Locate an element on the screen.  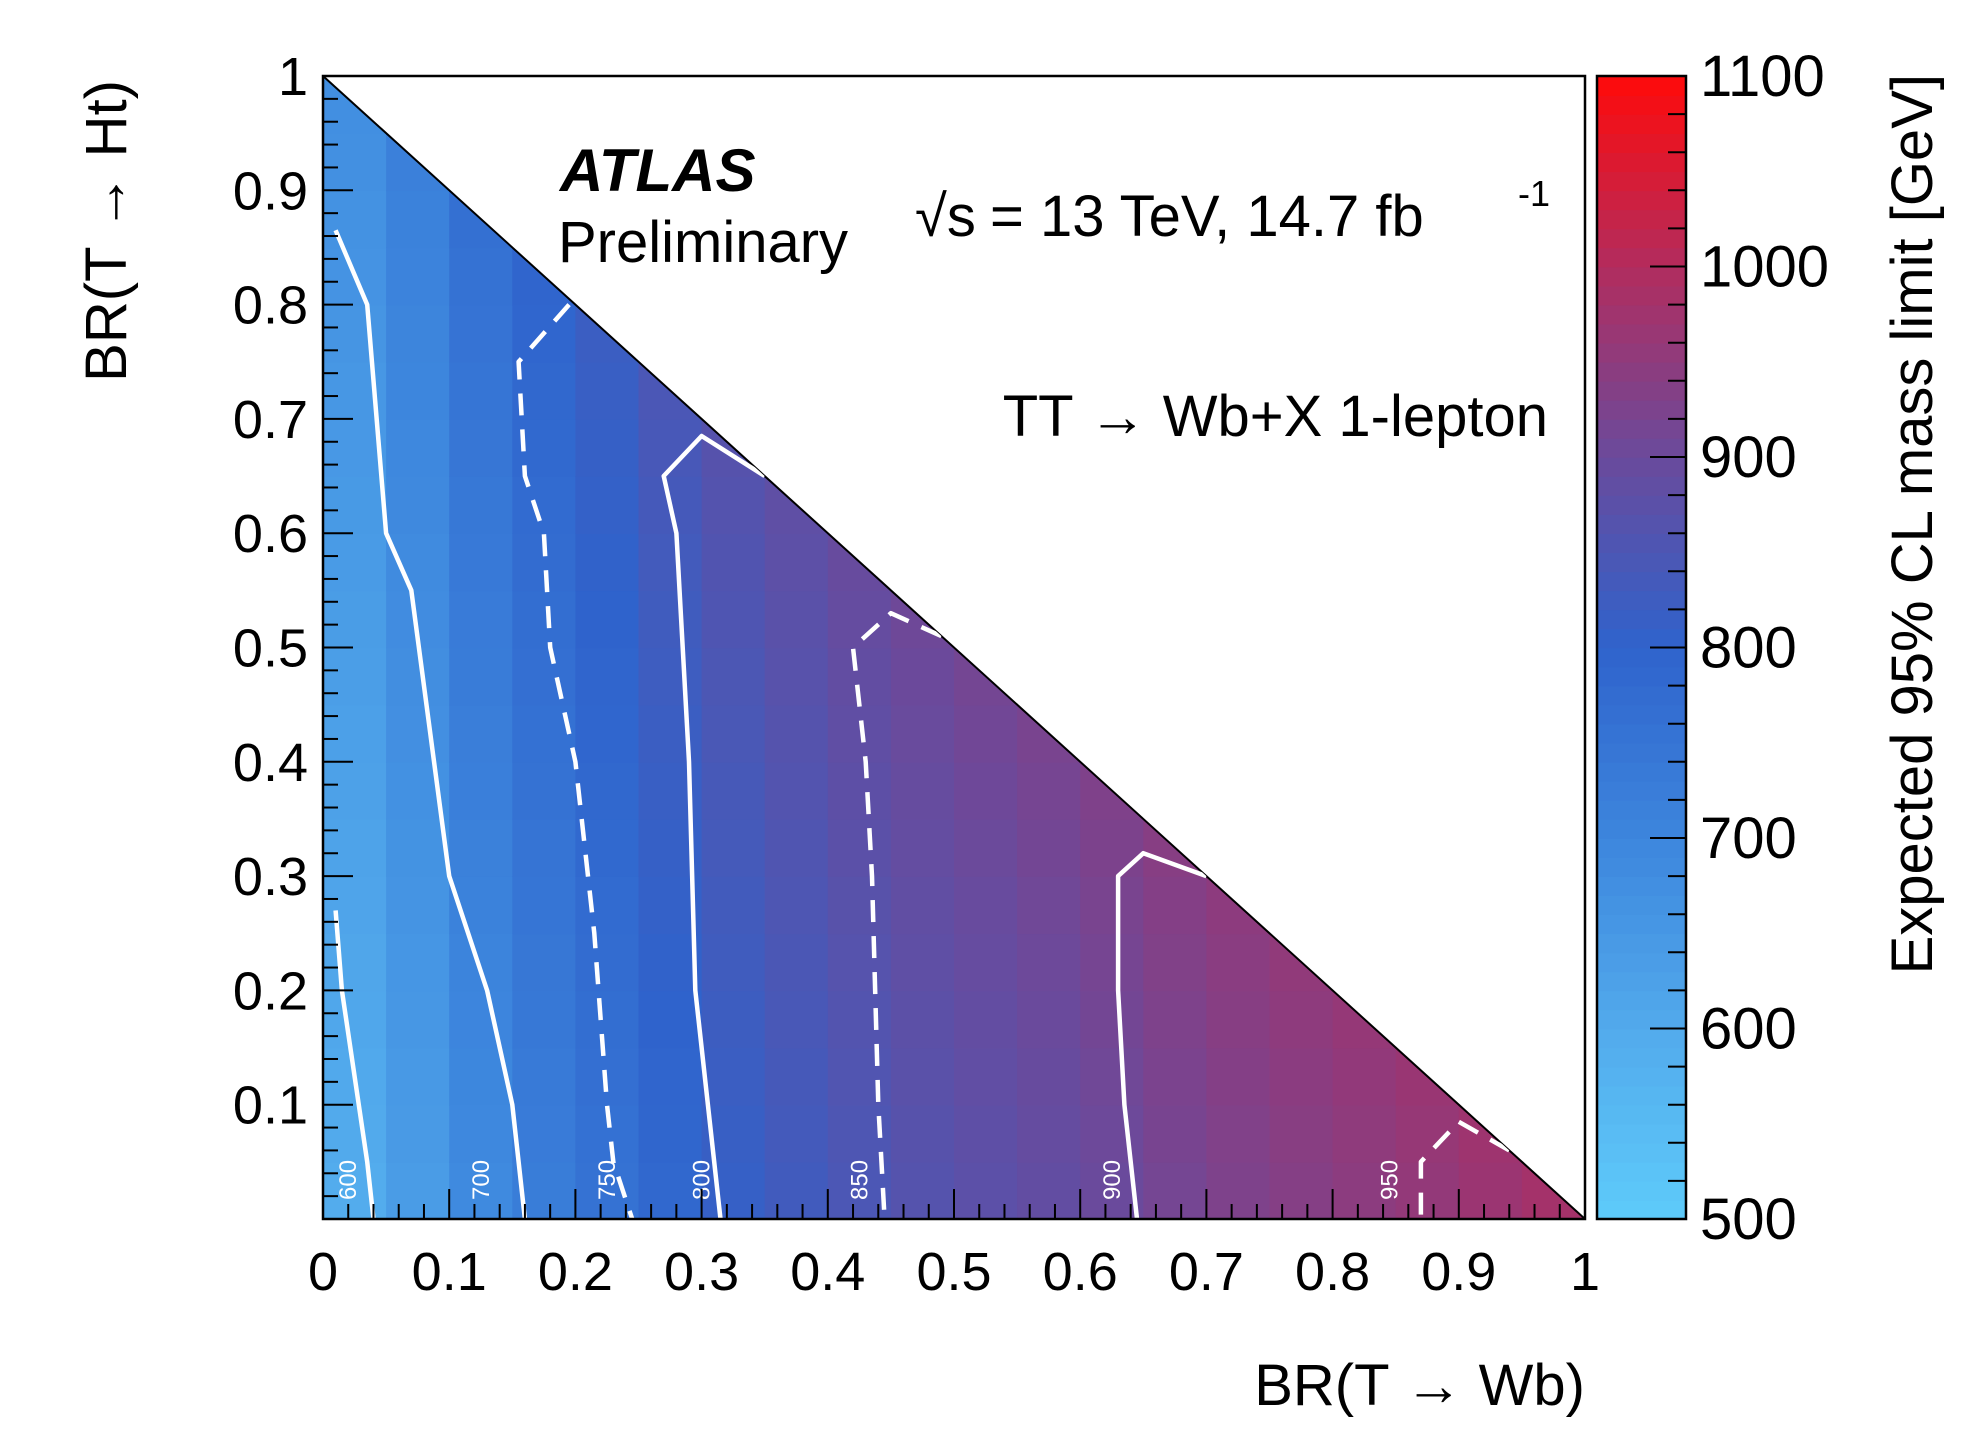
y-axis-title: BR(T → Ht) is located at coordinates (106, 231).